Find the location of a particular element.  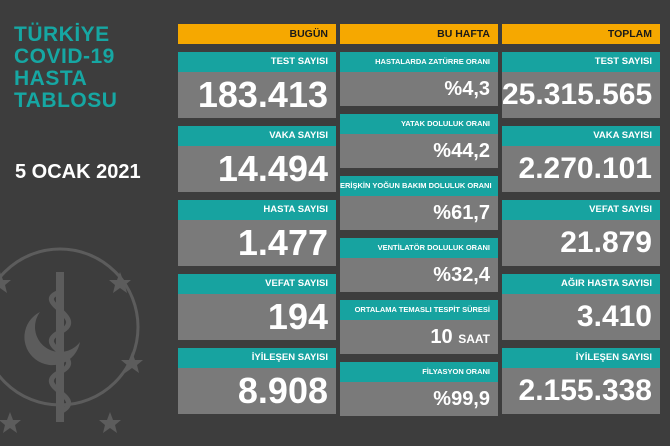

today-patient-card: HASTA SAYISI 1.477 is located at coordinates (257, 233).